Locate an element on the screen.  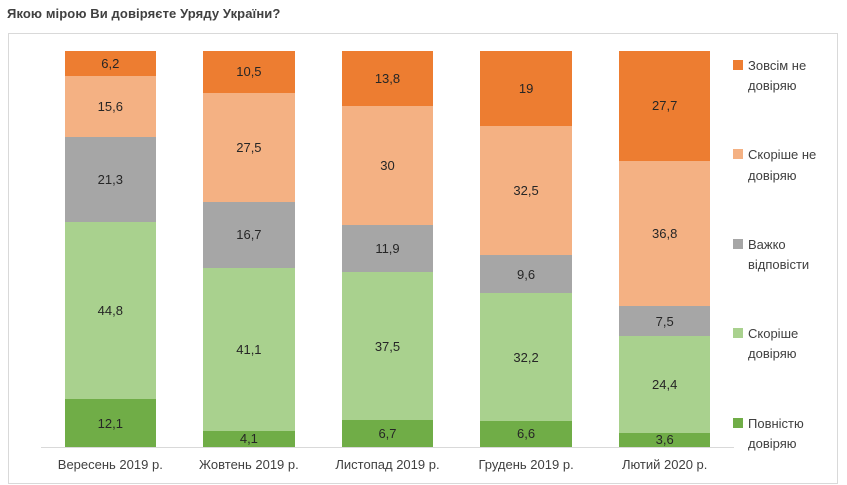
bar-segment: 7,5 is located at coordinates (664, 321).